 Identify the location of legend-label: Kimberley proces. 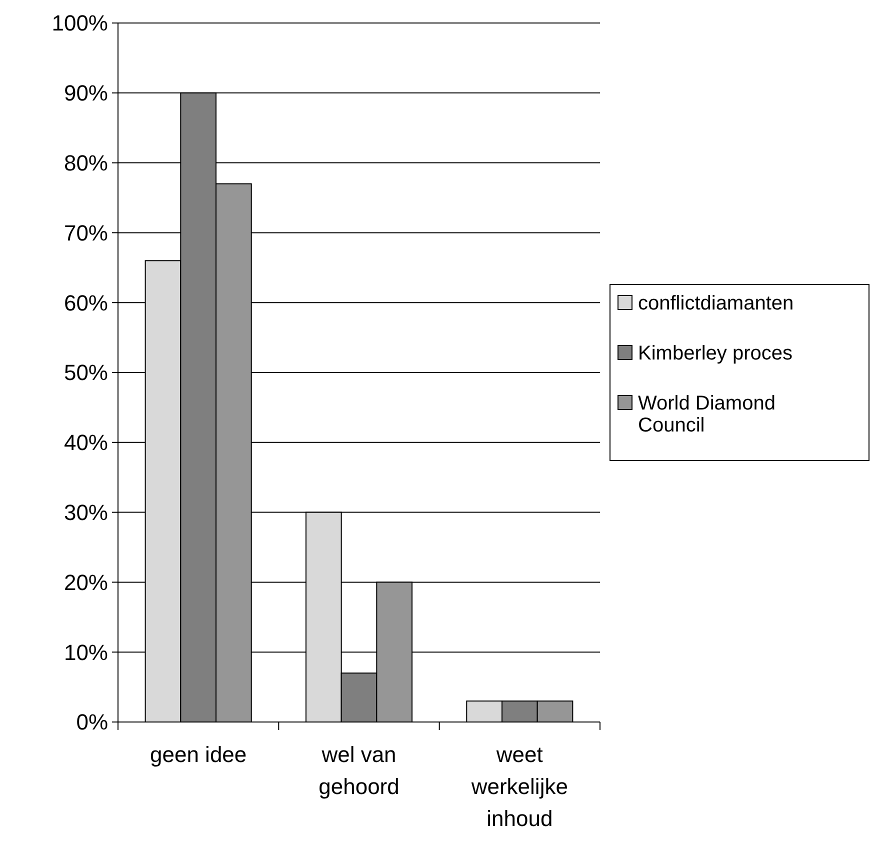
(715, 353).